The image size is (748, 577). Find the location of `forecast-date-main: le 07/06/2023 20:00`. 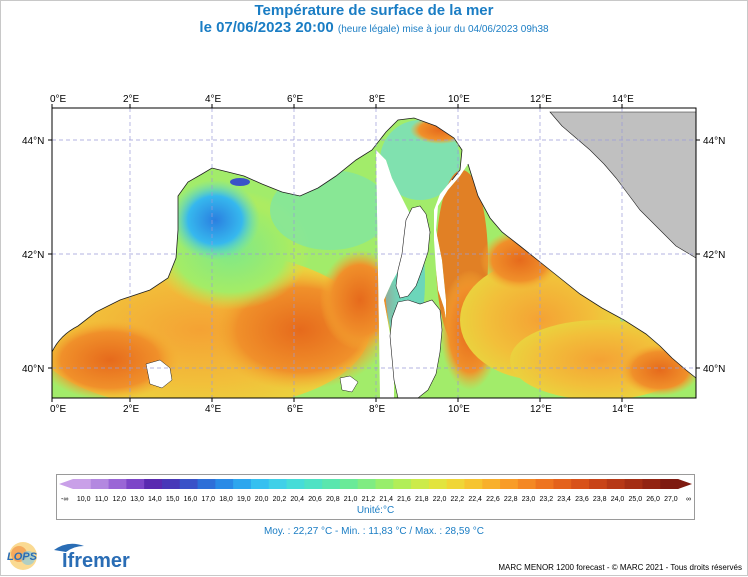

forecast-date-main: le 07/06/2023 20:00 is located at coordinates (266, 27).